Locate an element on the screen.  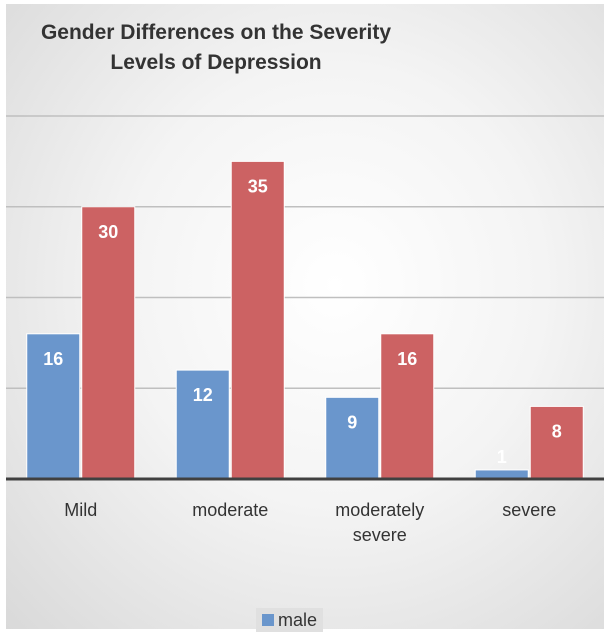
data-label-series1-moderately-severe: 9 is located at coordinates (352, 422).